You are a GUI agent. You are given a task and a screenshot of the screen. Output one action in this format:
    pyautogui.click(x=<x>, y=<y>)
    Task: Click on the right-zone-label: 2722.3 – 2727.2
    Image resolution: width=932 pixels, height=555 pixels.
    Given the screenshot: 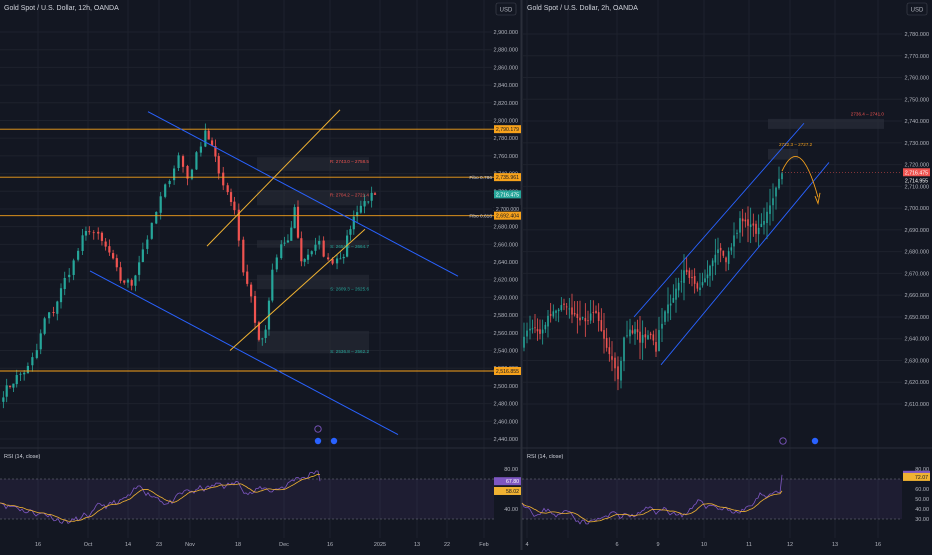 What is the action you would take?
    pyautogui.click(x=796, y=144)
    